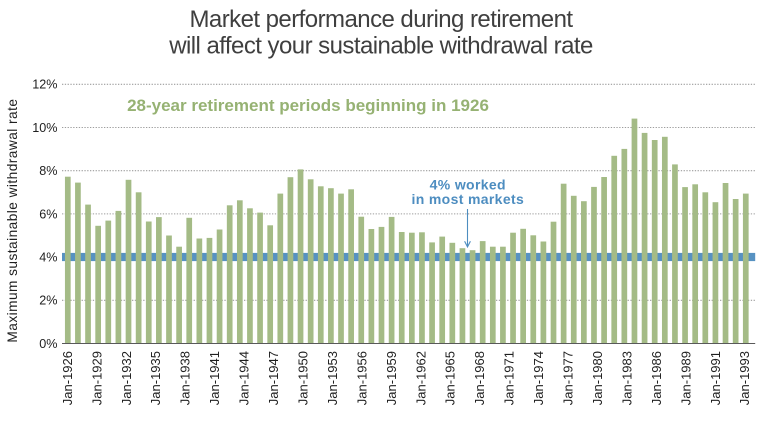  I want to click on svg-text: Jan-1950, so click(303, 378).